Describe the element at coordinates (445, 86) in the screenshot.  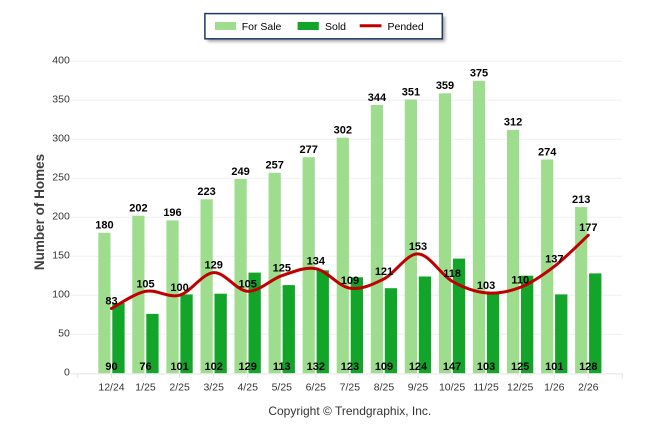
I see `svg-text: 359` at that location.